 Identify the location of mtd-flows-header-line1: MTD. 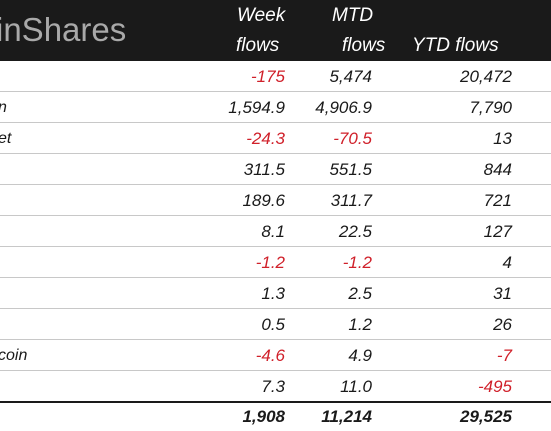
(353, 15).